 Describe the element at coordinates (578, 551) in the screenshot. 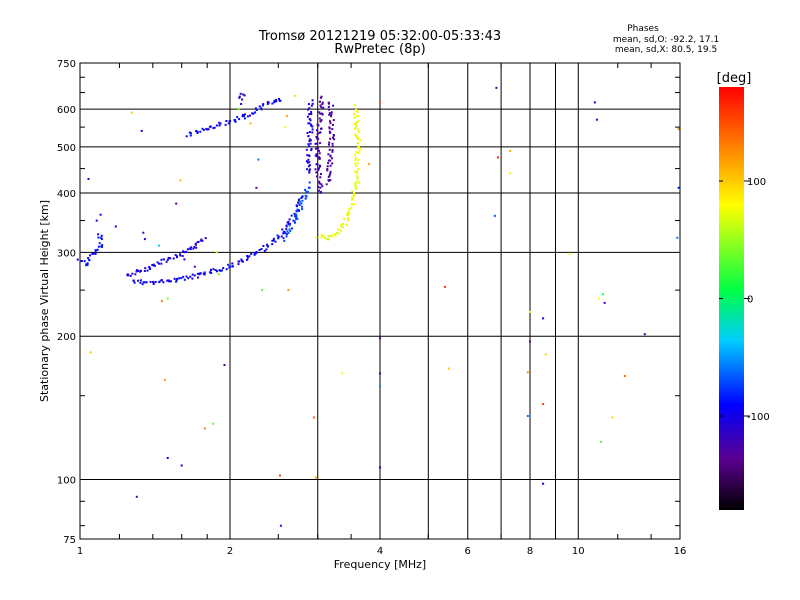

I see `x-tick-label: 10` at that location.